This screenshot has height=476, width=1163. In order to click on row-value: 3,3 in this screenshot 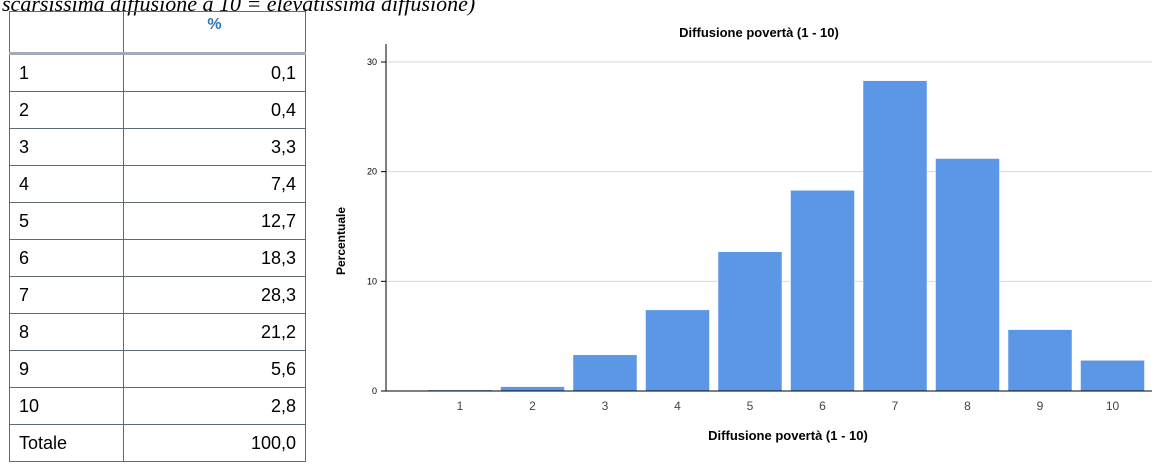, I will do `click(214, 147)`.